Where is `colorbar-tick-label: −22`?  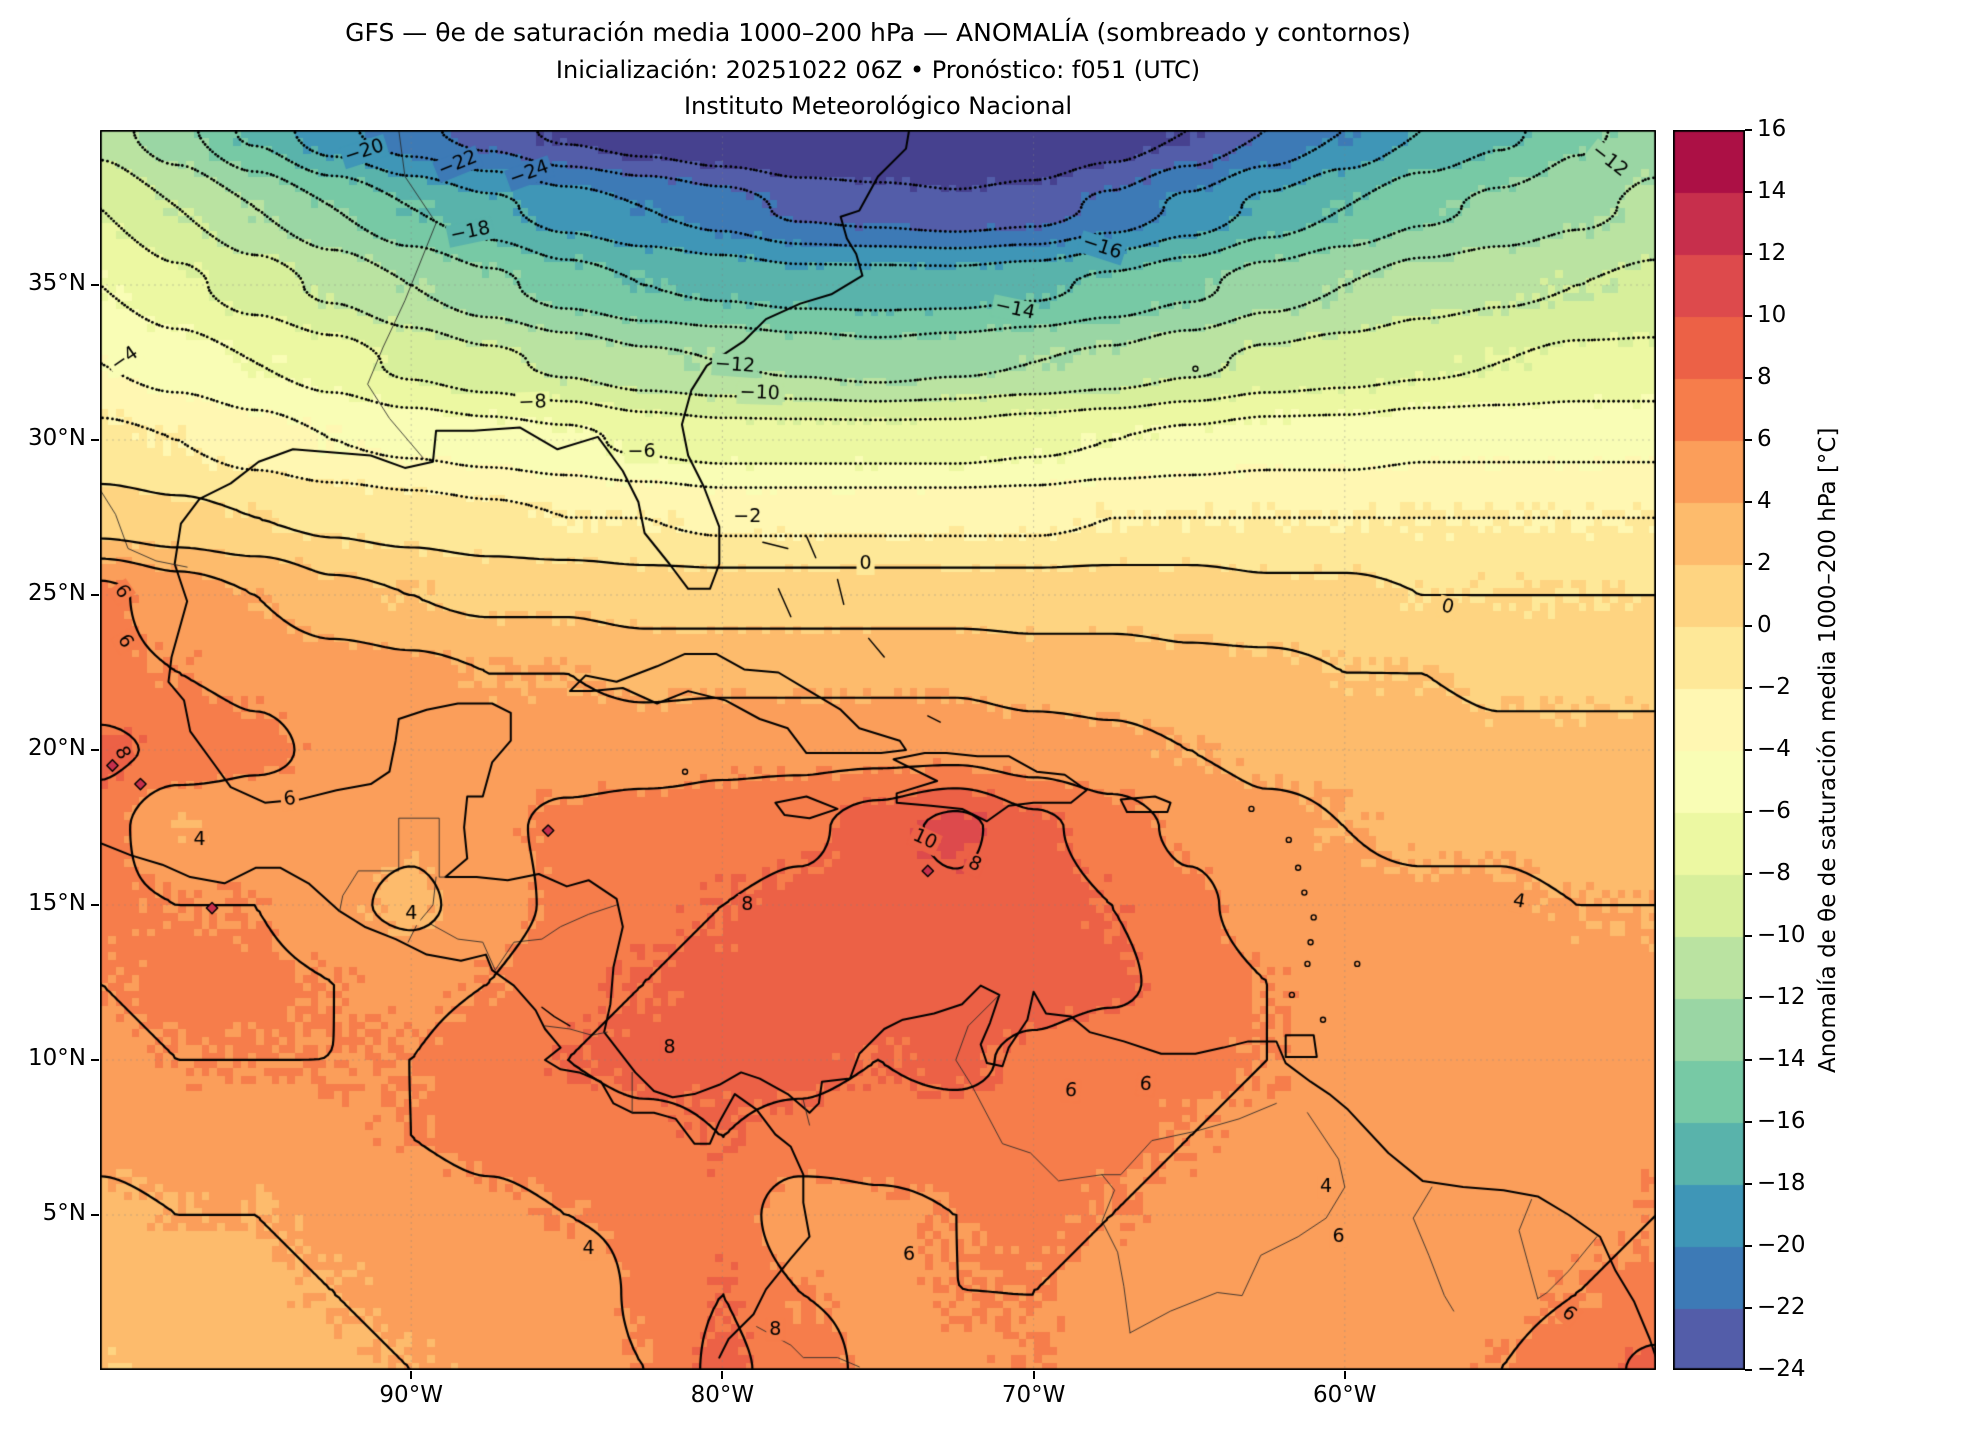
colorbar-tick-label: −22 is located at coordinates (1781, 1307).